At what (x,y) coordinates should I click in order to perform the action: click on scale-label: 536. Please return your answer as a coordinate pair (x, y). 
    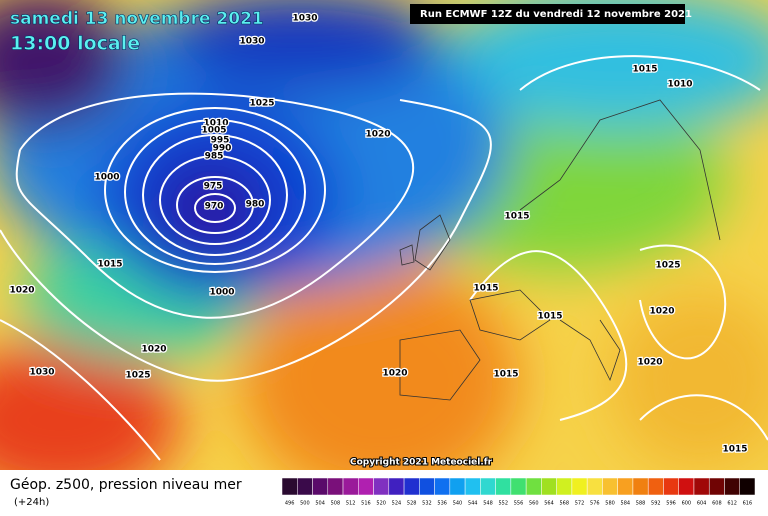
    Looking at the image, I should click on (442, 504).